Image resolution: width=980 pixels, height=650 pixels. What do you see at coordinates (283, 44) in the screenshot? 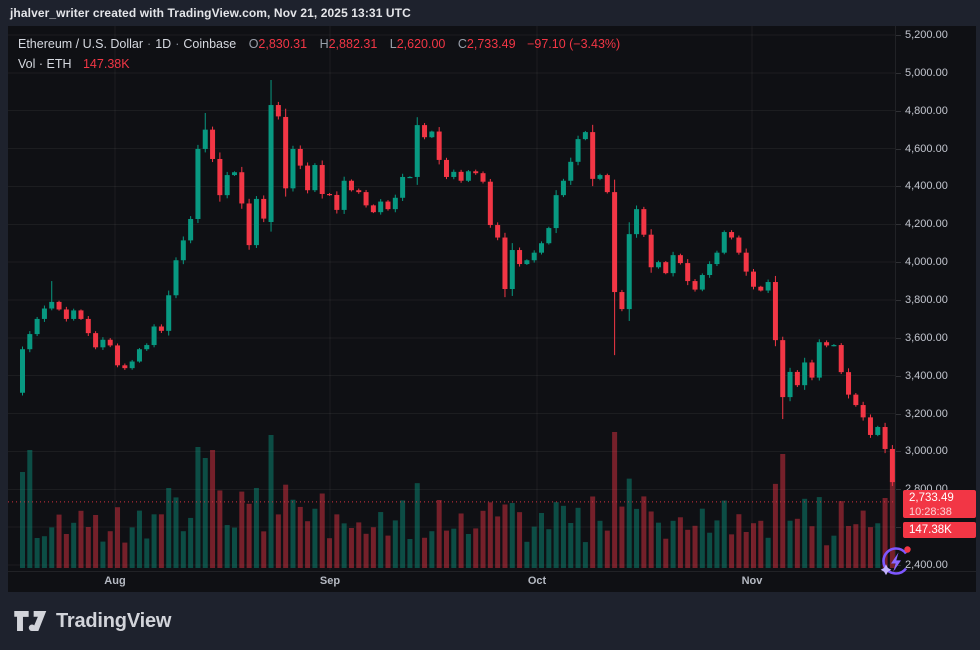
I see `open-value: 2,830.31` at bounding box center [283, 44].